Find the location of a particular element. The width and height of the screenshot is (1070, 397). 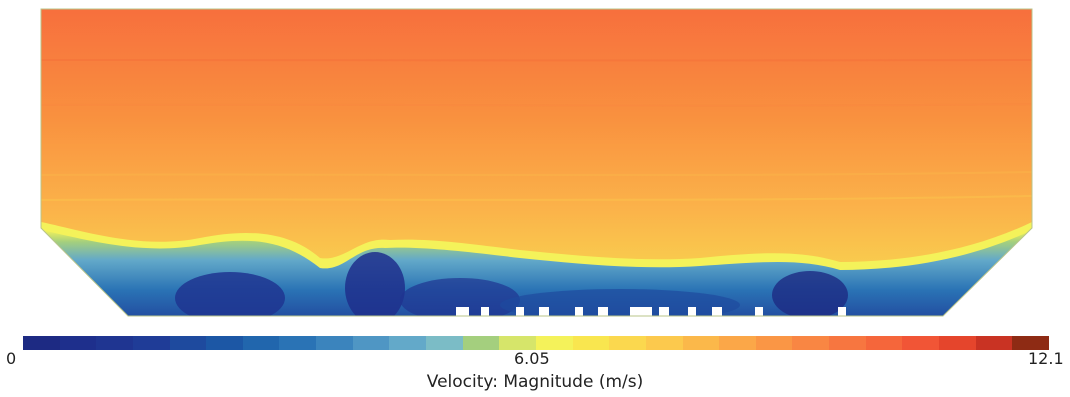

colorbar-title: Velocity: Magnitude (m/s) is located at coordinates (535, 382).